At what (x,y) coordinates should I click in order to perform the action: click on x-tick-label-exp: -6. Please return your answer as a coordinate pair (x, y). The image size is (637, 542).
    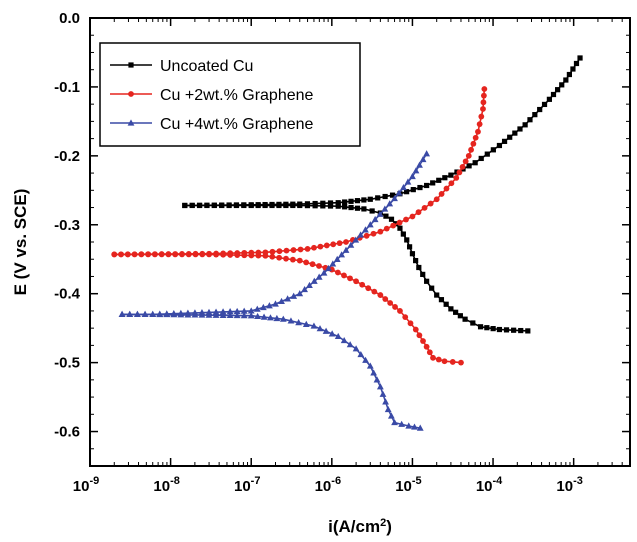
    Looking at the image, I should click on (336, 481).